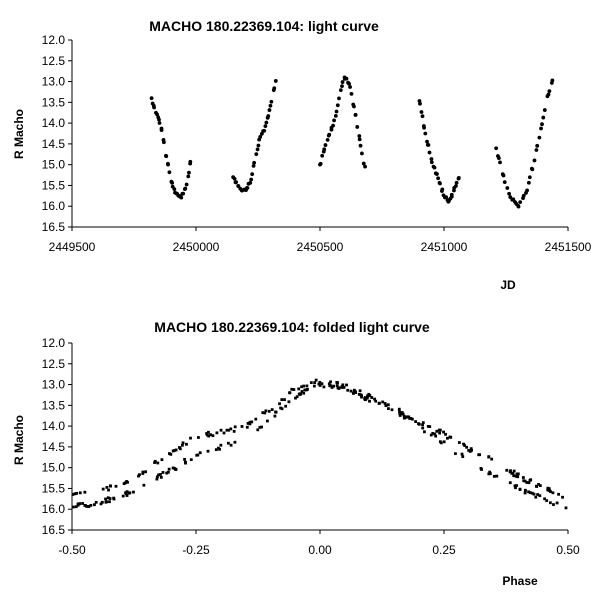  I want to click on x-tick-label: -0.50, so click(72, 550).